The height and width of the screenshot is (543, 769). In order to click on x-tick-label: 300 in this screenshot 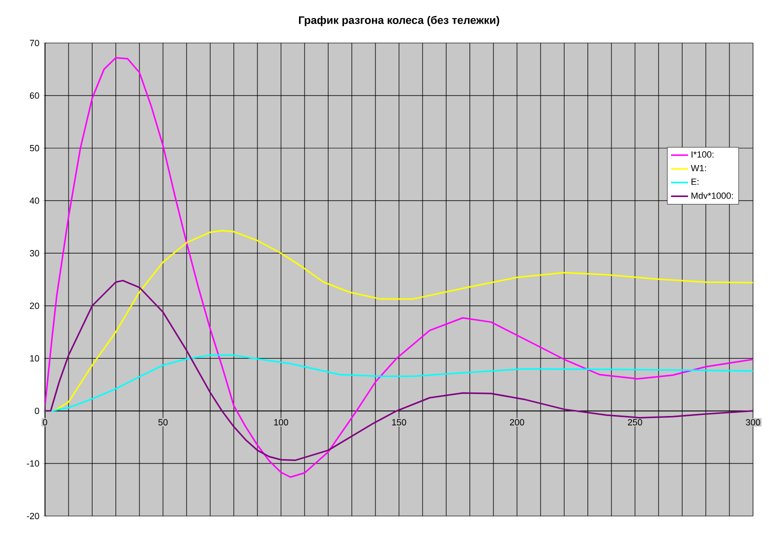, I will do `click(753, 422)`.